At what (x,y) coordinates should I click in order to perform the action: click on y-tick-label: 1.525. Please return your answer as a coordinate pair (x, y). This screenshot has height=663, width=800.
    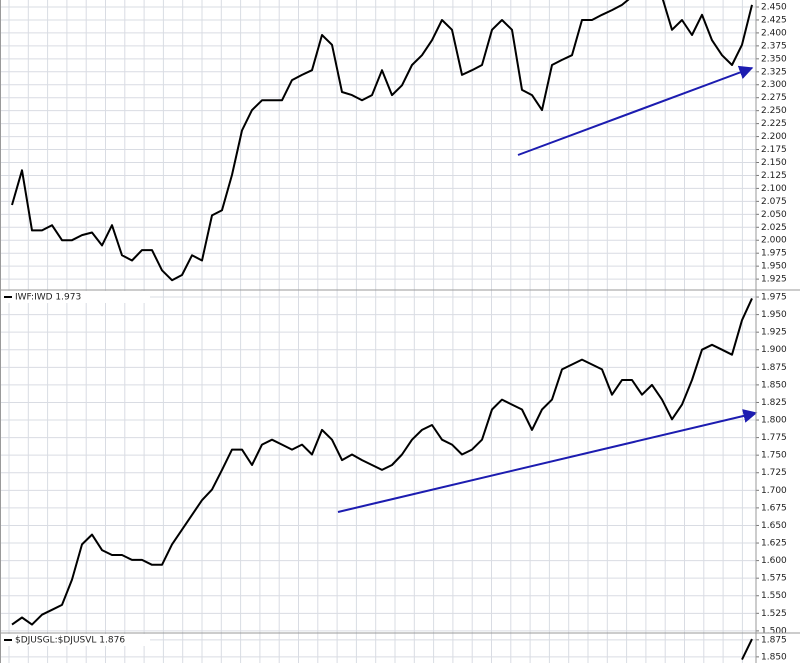
    Looking at the image, I should click on (774, 614).